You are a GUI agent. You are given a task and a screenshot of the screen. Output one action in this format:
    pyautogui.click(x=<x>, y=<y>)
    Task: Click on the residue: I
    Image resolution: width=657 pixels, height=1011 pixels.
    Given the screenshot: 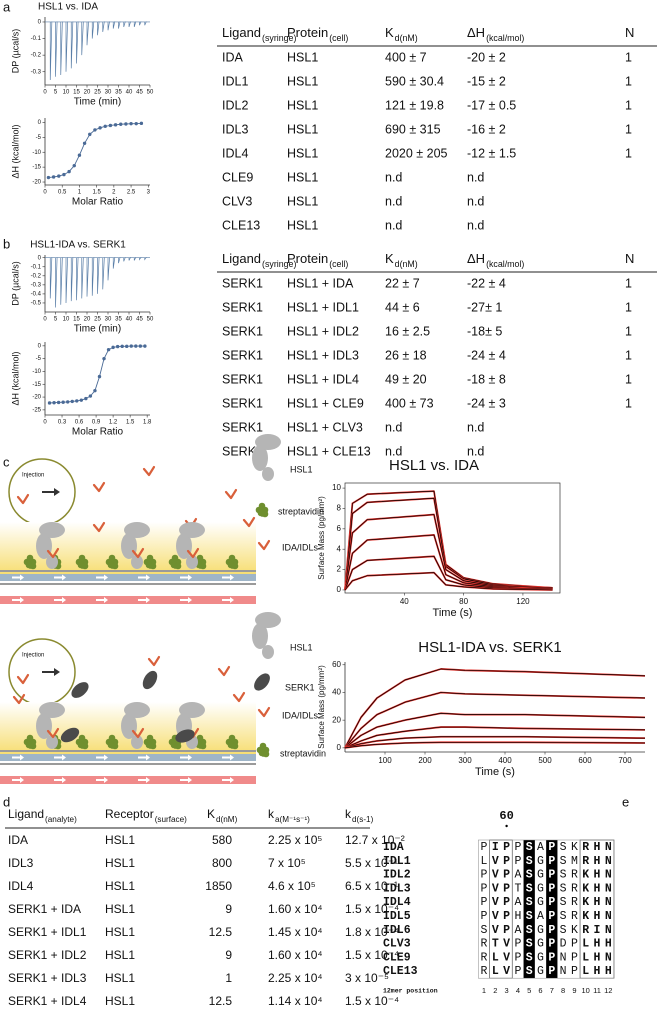 What is the action you would take?
    pyautogui.click(x=495, y=847)
    